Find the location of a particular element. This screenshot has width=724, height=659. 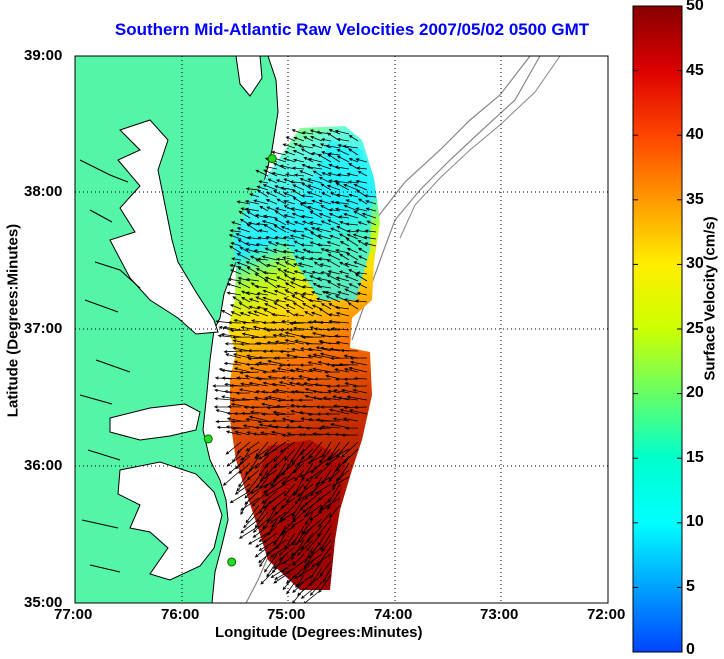

north-station is located at coordinates (272, 159).